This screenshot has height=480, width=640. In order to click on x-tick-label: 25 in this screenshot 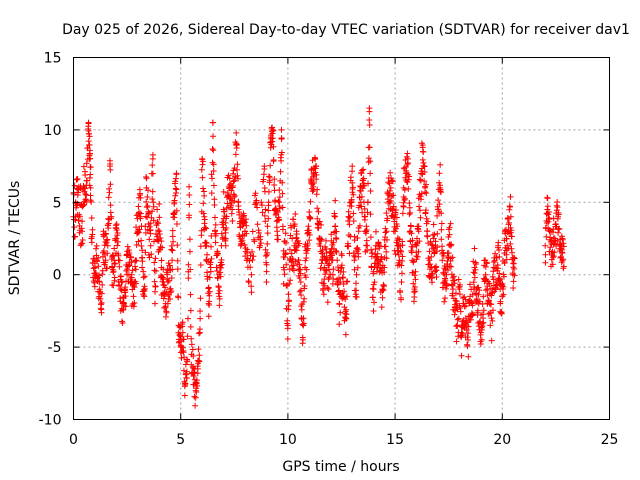, I will do `click(610, 440)`.